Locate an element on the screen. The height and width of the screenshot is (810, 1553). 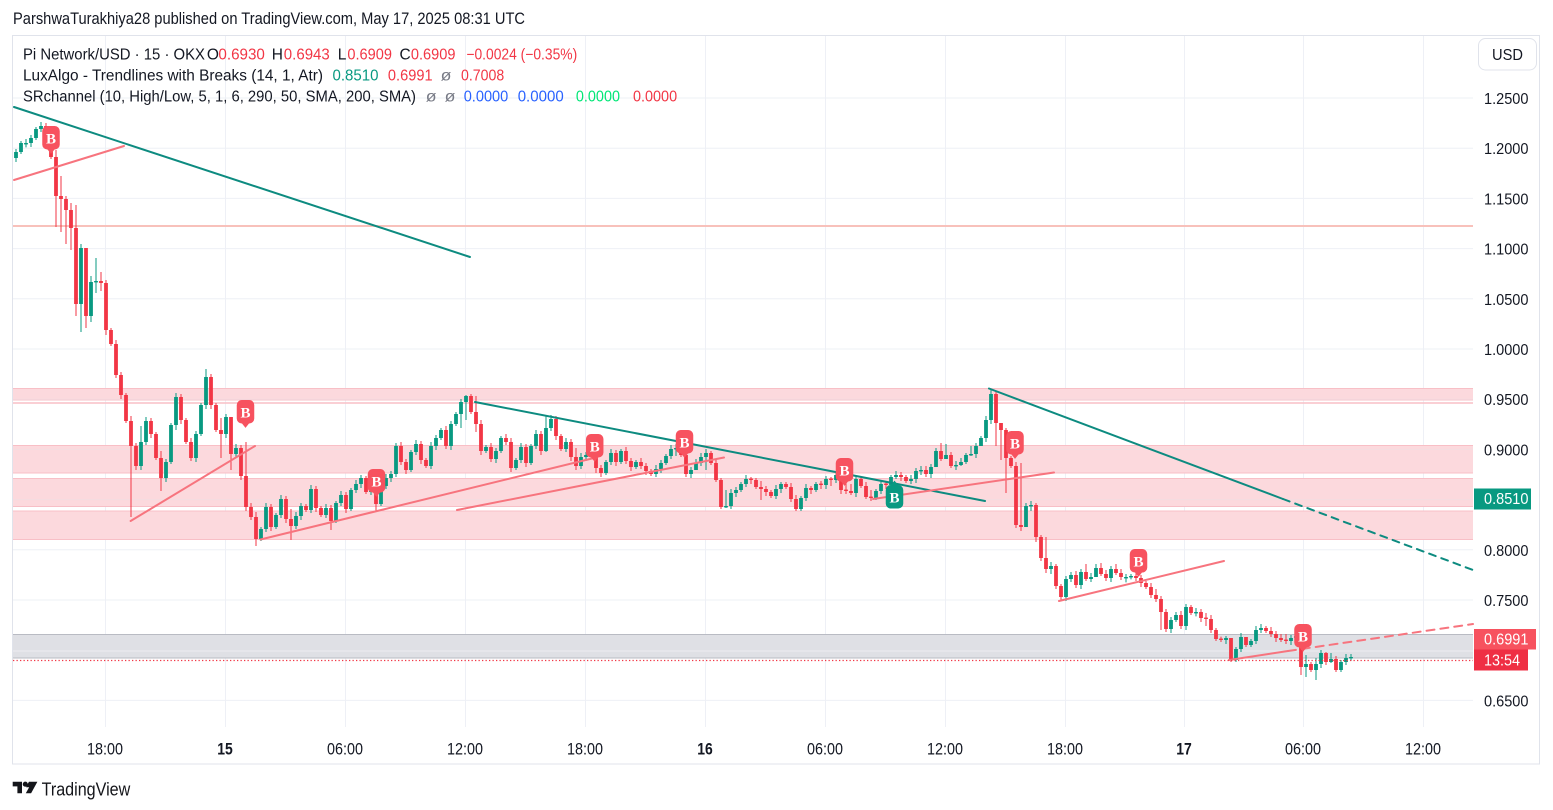
svg-text: 1.1000 is located at coordinates (1506, 250).